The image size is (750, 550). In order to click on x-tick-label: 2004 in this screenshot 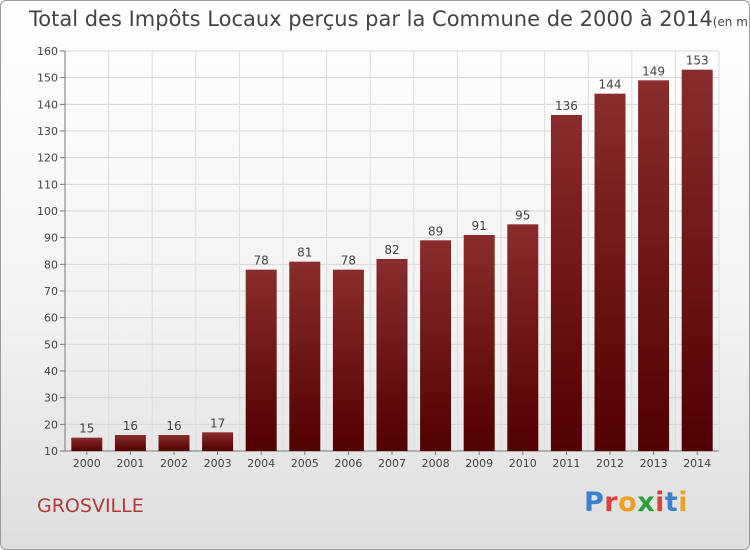, I will do `click(261, 463)`.